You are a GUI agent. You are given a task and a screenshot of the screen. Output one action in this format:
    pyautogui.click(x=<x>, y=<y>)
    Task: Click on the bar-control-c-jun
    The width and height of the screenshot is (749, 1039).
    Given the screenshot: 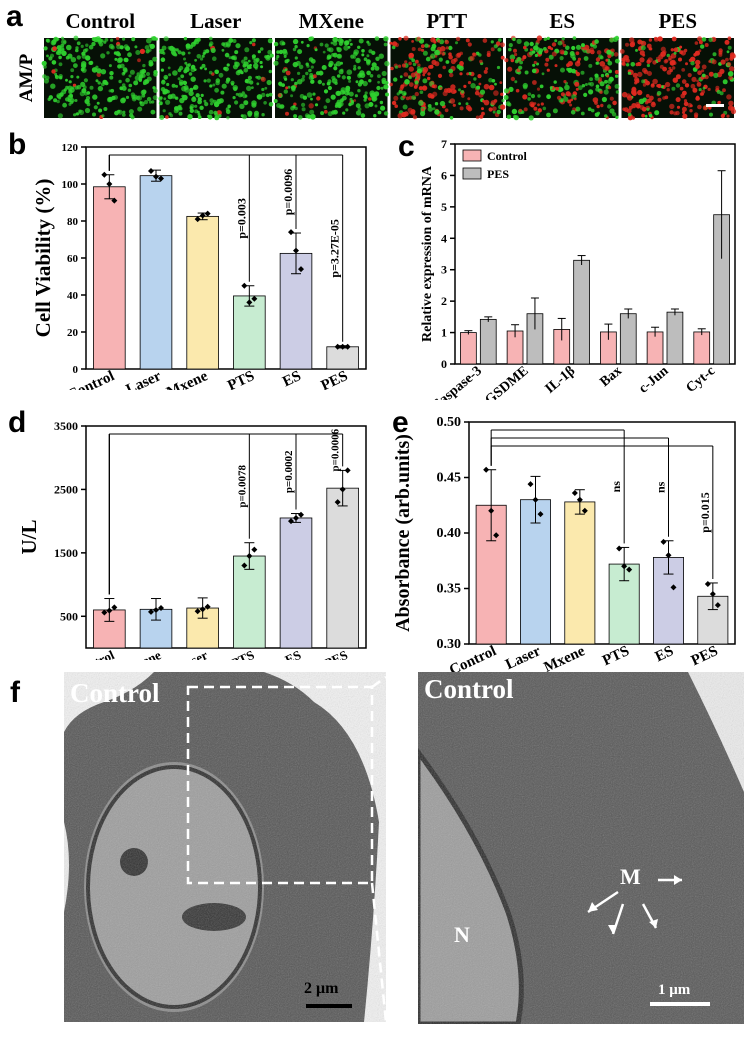 What is the action you would take?
    pyautogui.click(x=655, y=348)
    